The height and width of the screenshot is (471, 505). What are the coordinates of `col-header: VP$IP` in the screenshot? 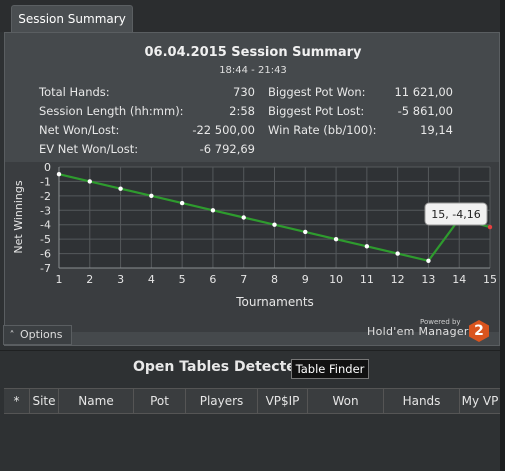 It's located at (282, 401).